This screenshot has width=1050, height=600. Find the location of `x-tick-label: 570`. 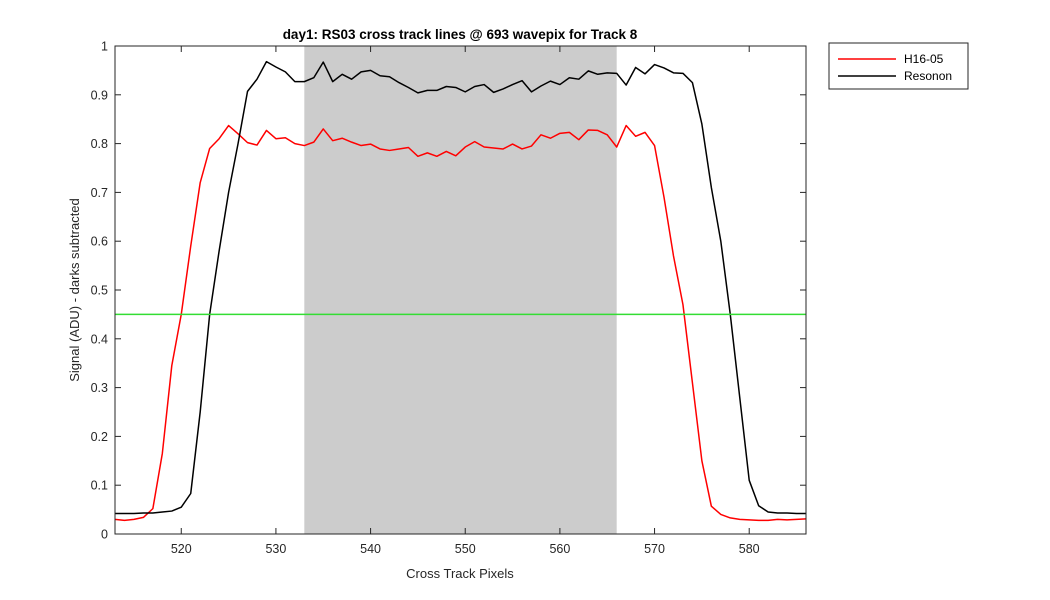

x-tick-label: 570 is located at coordinates (654, 549).